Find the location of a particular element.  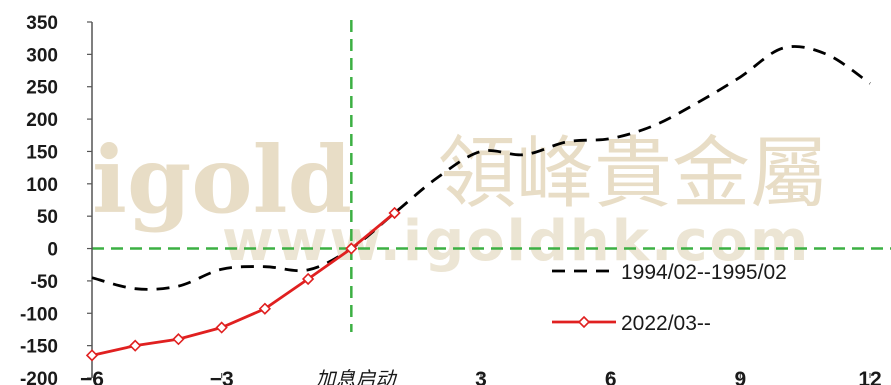

legend-item-1: 1994/02--1995/02 is located at coordinates (669, 272).